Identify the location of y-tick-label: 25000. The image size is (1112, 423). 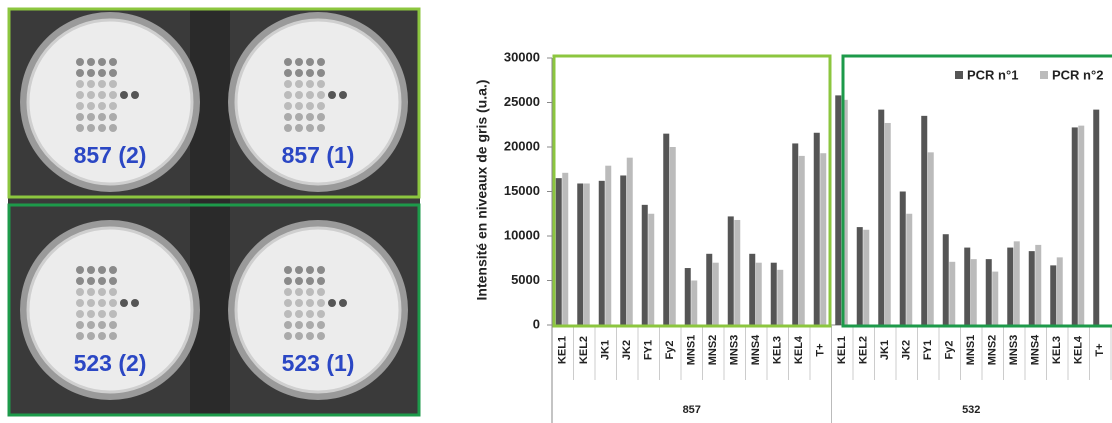
(522, 101).